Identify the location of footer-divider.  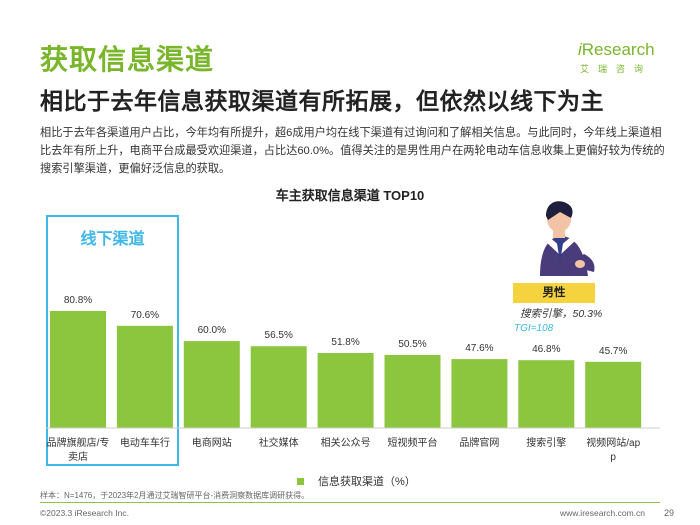
(350, 502).